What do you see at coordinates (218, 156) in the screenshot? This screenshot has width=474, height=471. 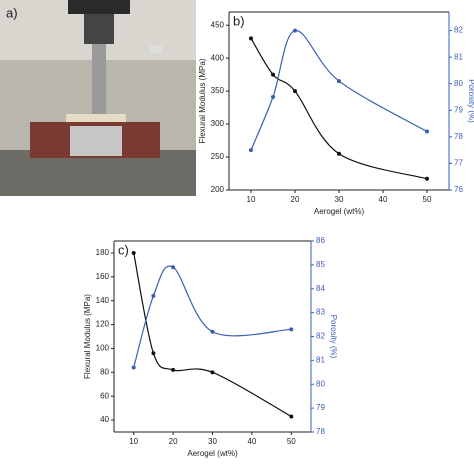 I see `y-tick-label: 250` at bounding box center [218, 156].